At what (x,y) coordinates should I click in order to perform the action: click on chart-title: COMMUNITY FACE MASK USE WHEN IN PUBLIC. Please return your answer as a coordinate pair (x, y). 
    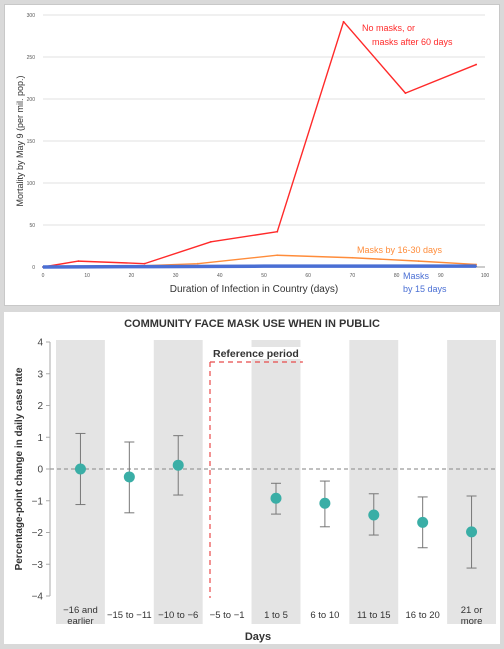
    Looking at the image, I should click on (252, 324).